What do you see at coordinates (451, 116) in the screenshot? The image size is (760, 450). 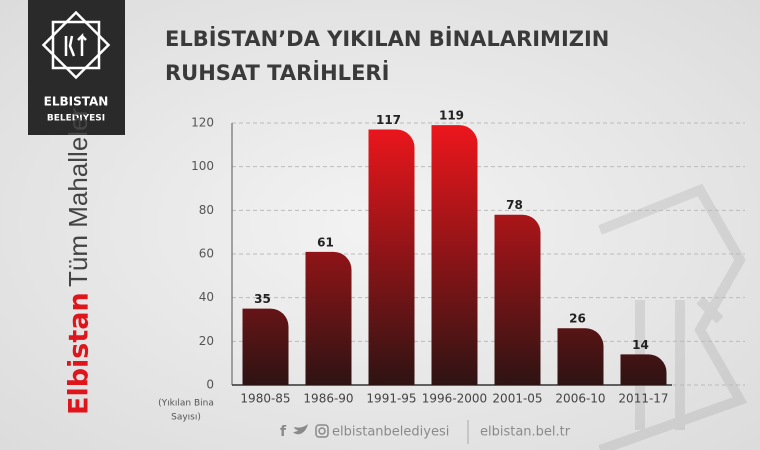 I see `value-label: 119` at bounding box center [451, 116].